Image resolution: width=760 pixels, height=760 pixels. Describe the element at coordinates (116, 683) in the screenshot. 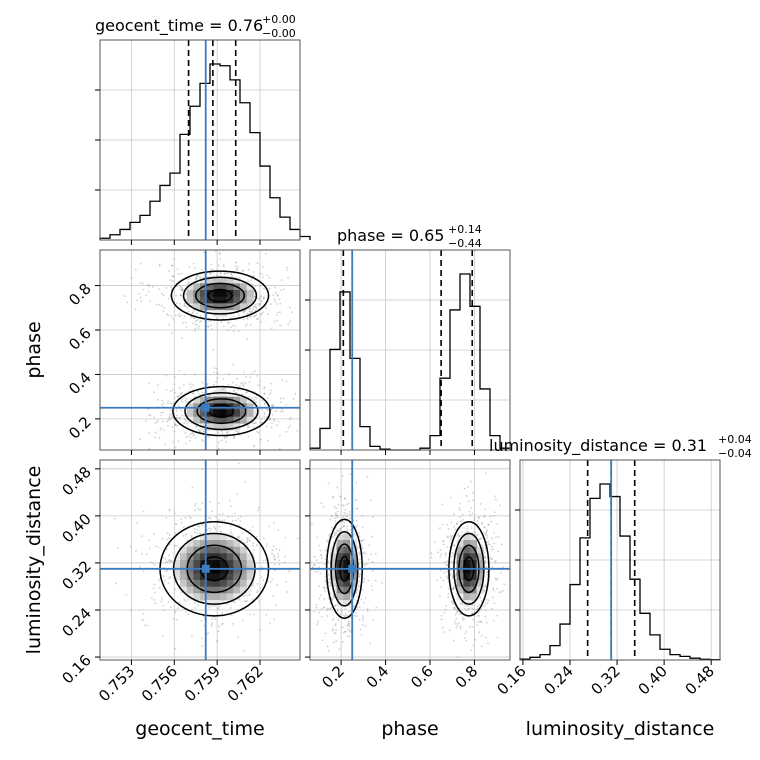

I see `x-tick-label-geocent_time: 0.753` at that location.